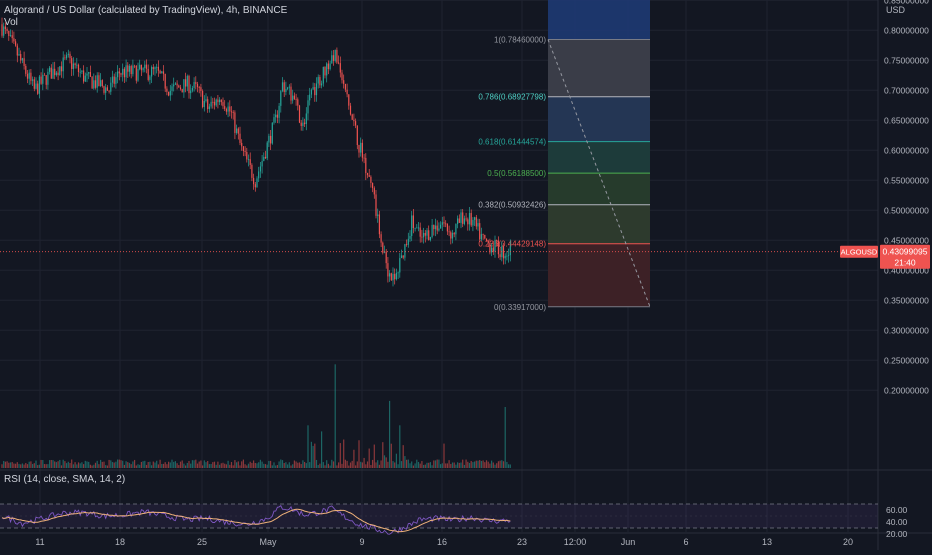  I want to click on price-tick-label: 0.40000000, so click(906, 270).